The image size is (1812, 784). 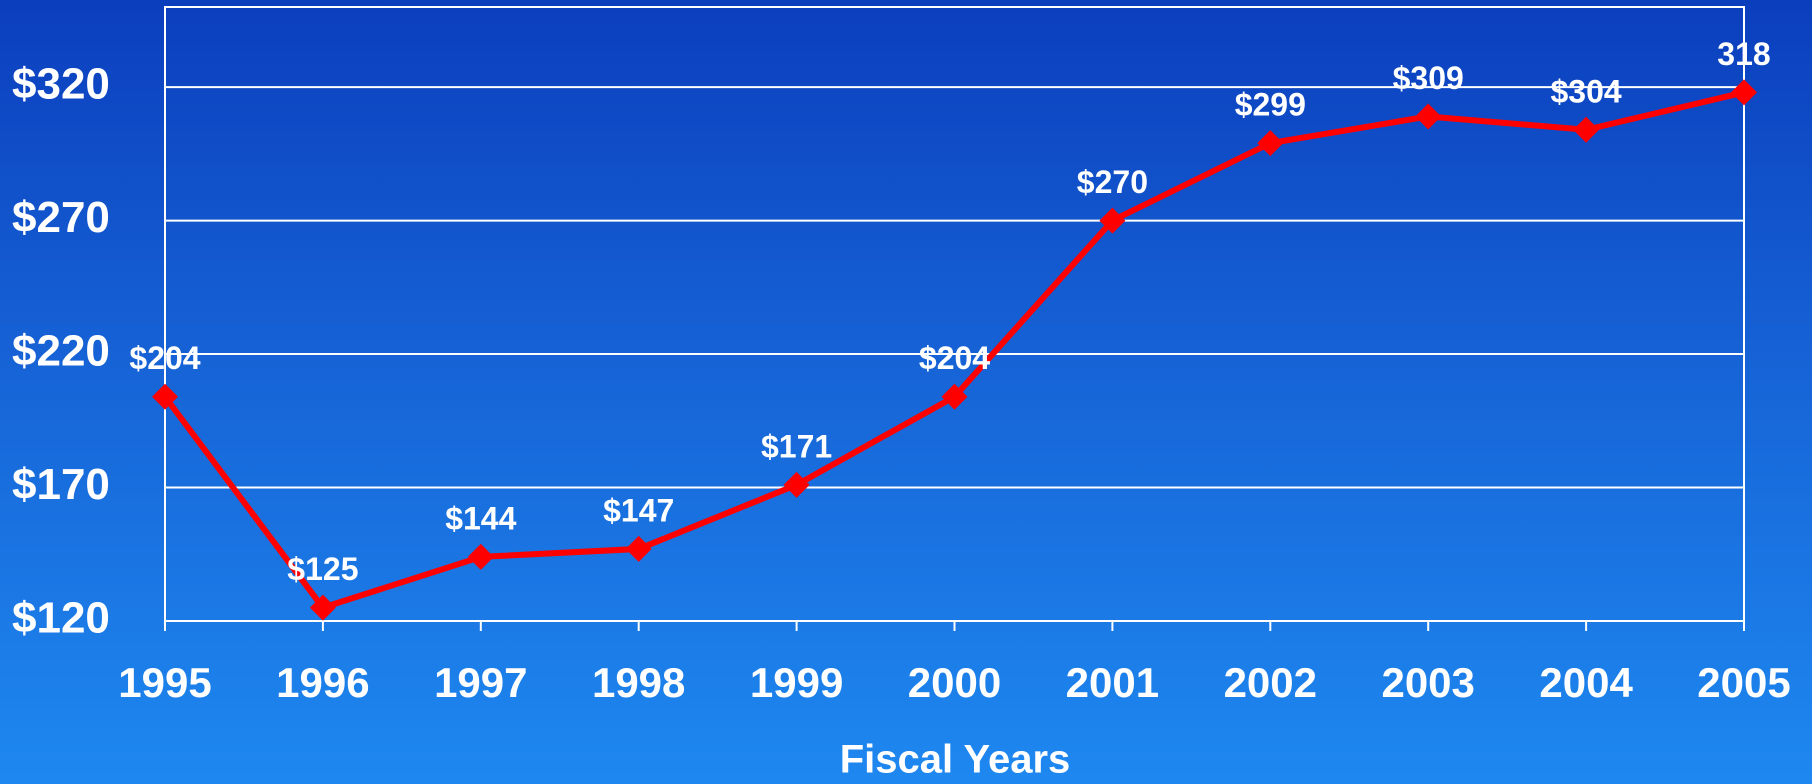 What do you see at coordinates (61, 484) in the screenshot?
I see `y-tick-label: $170` at bounding box center [61, 484].